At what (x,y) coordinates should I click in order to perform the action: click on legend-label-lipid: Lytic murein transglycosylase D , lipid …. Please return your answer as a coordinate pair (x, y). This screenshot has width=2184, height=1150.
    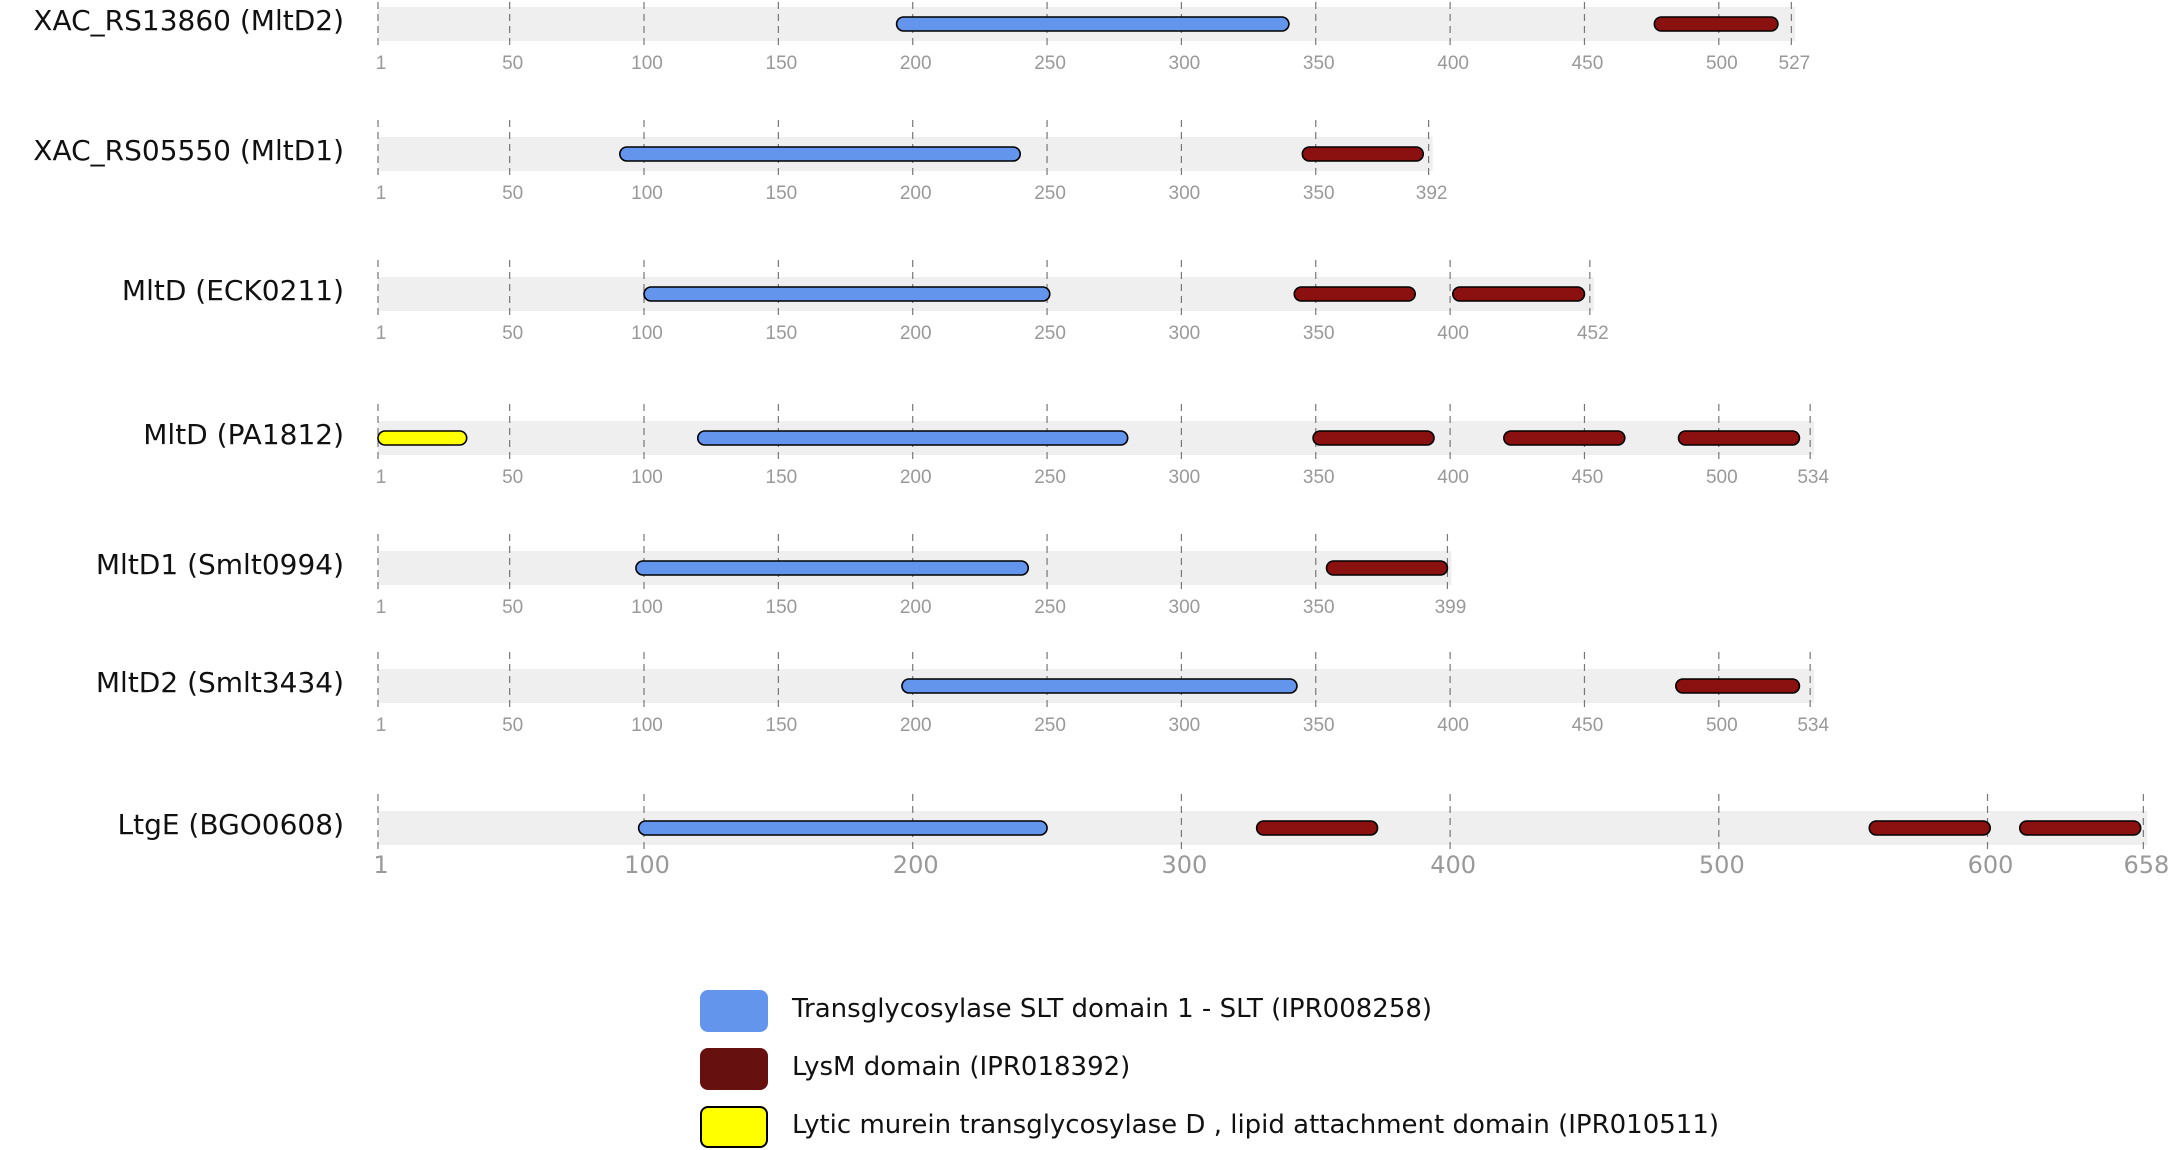
    Looking at the image, I should click on (1256, 1125).